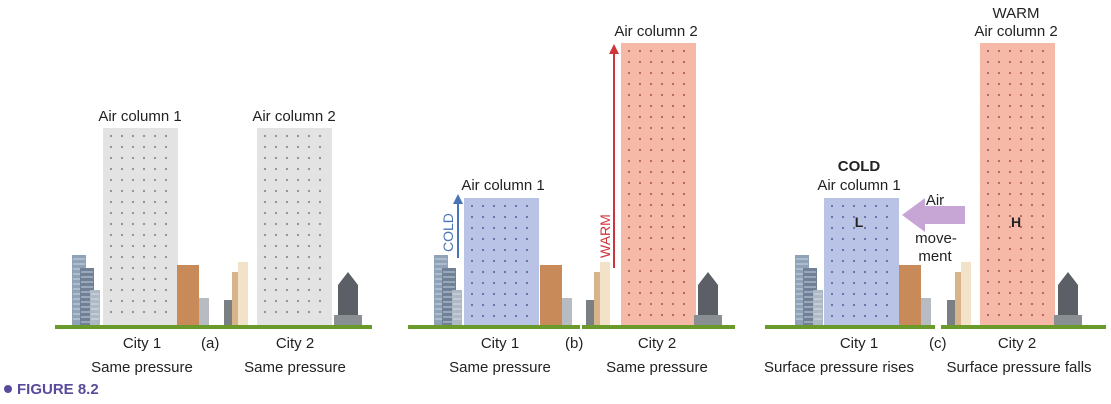 The image size is (1111, 404). I want to click on air-movement-label-line3: ment, so click(935, 256).